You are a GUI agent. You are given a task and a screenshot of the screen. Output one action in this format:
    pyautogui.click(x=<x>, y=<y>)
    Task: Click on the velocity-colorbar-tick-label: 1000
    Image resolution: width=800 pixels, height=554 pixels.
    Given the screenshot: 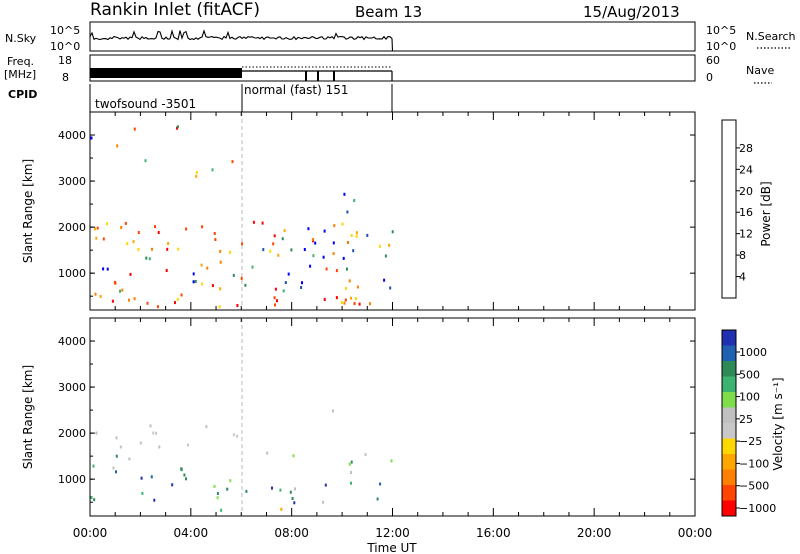 What is the action you would take?
    pyautogui.click(x=753, y=352)
    